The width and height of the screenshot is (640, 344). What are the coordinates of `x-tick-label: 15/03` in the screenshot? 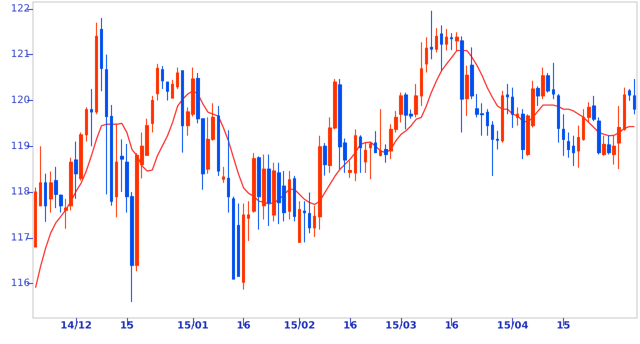 It's located at (401, 326).